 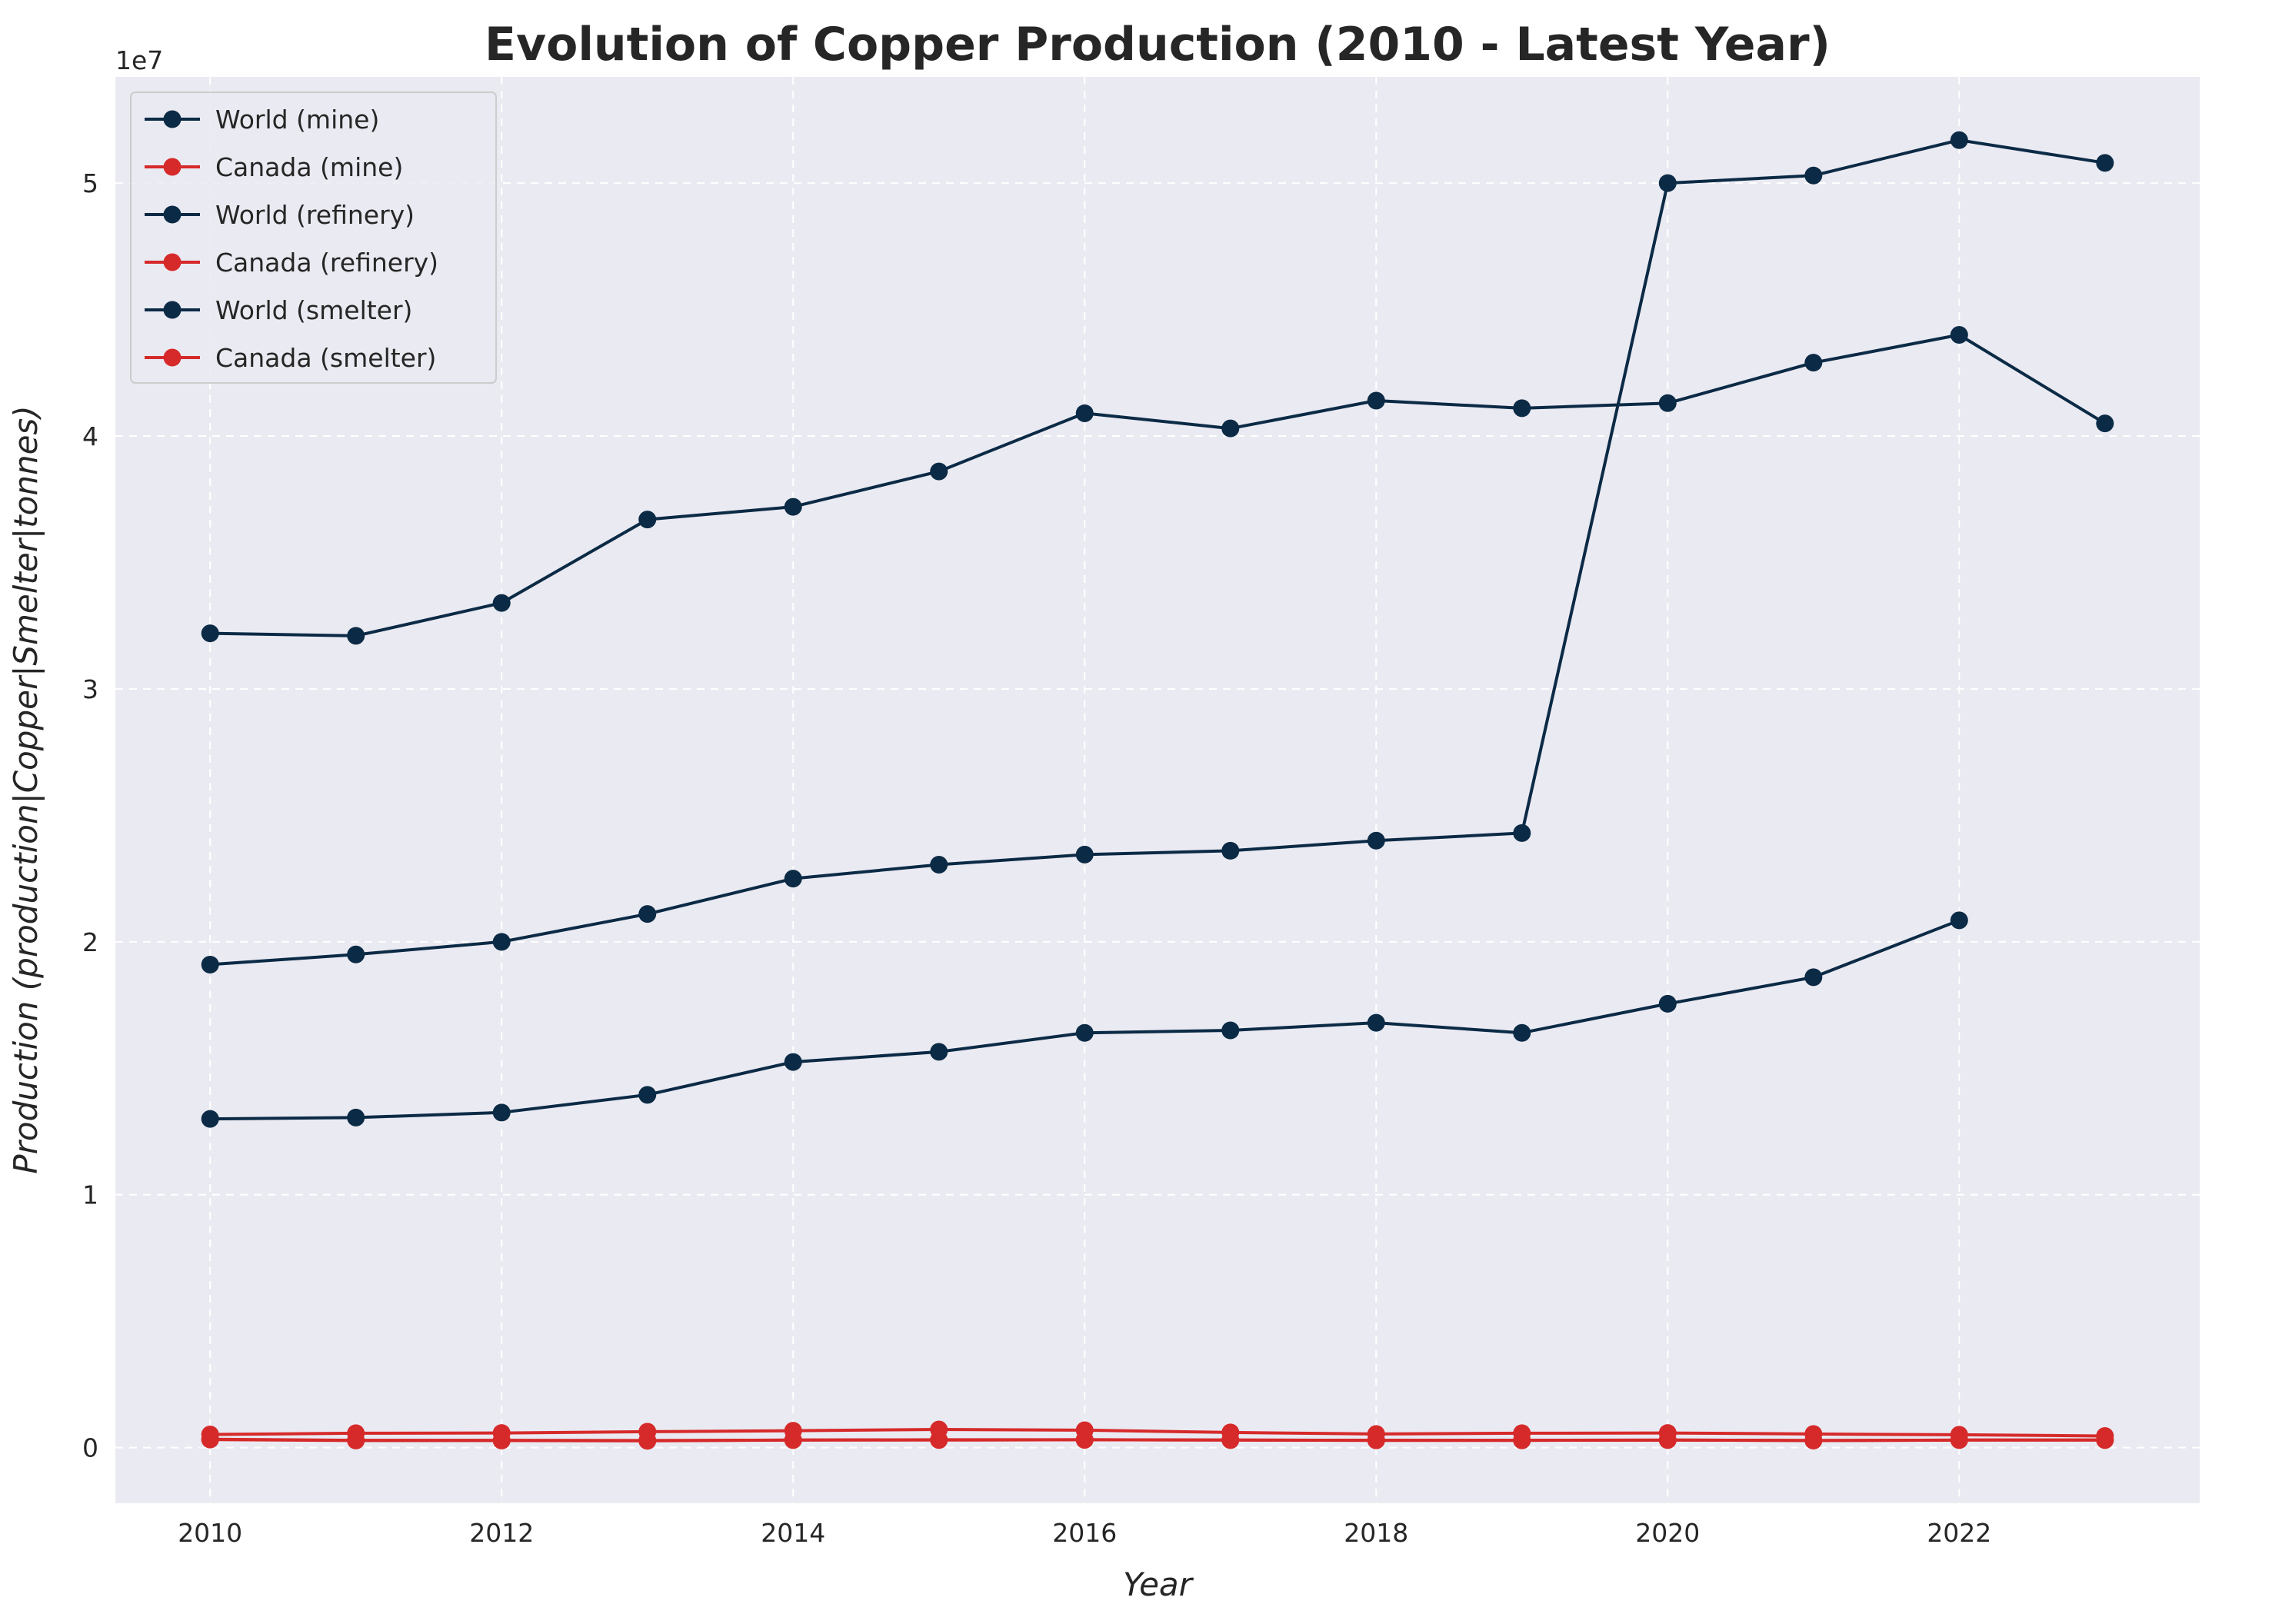 What do you see at coordinates (90, 1448) in the screenshot?
I see `y-tick-label: 0` at bounding box center [90, 1448].